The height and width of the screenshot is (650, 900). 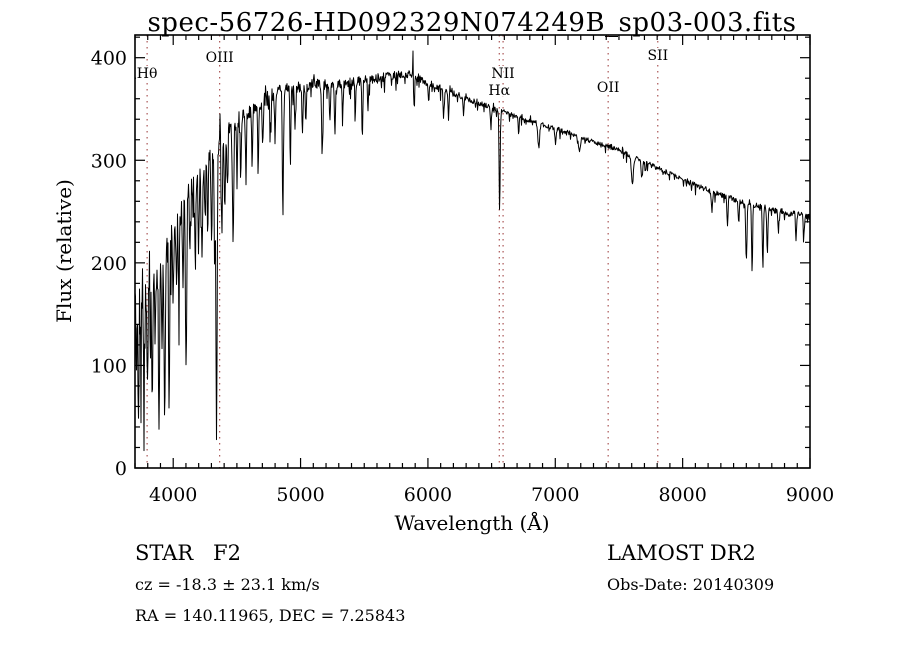 I want to click on y-tick-label: 0, so click(x=121, y=469).